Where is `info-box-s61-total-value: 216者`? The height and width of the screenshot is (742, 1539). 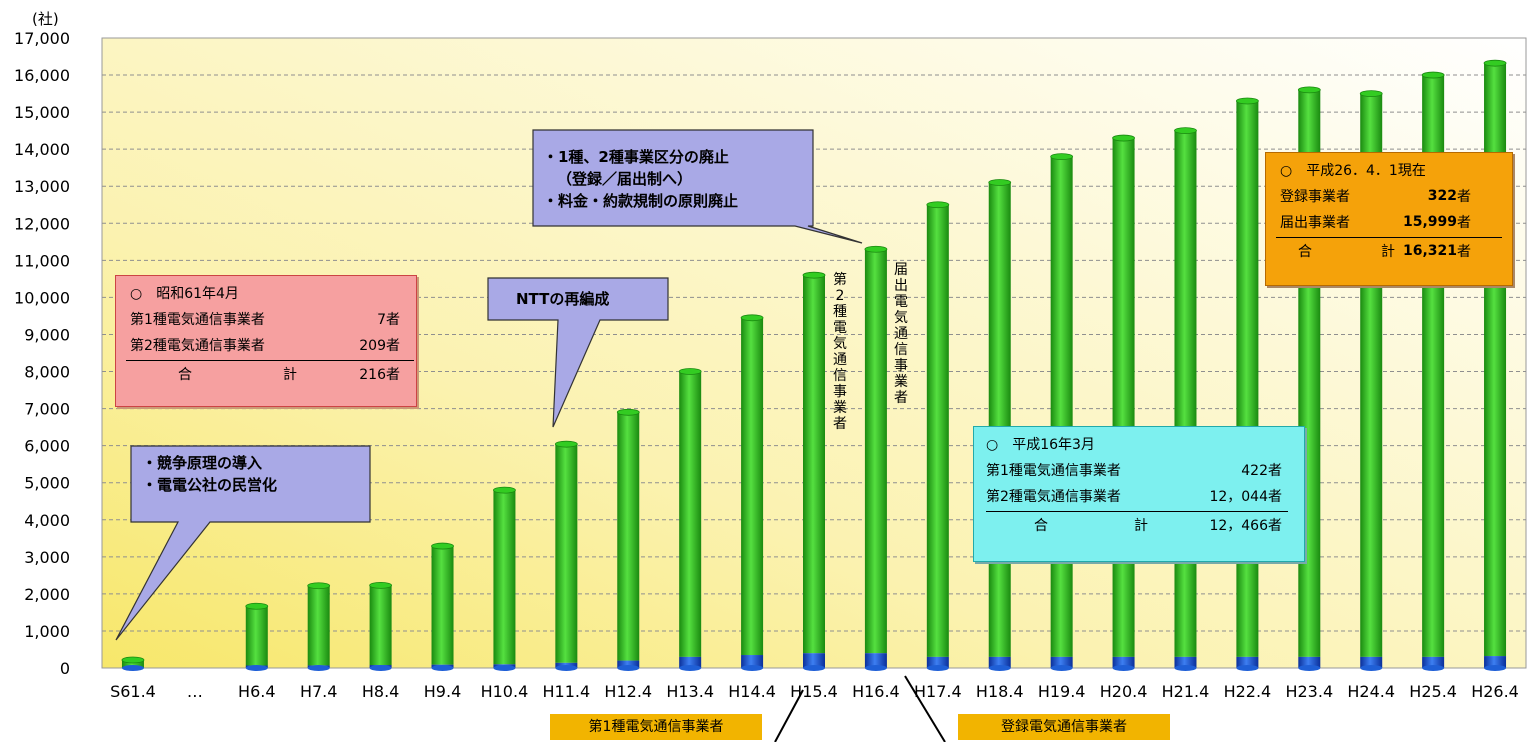
info-box-s61-total-value: 216者 is located at coordinates (379, 375).